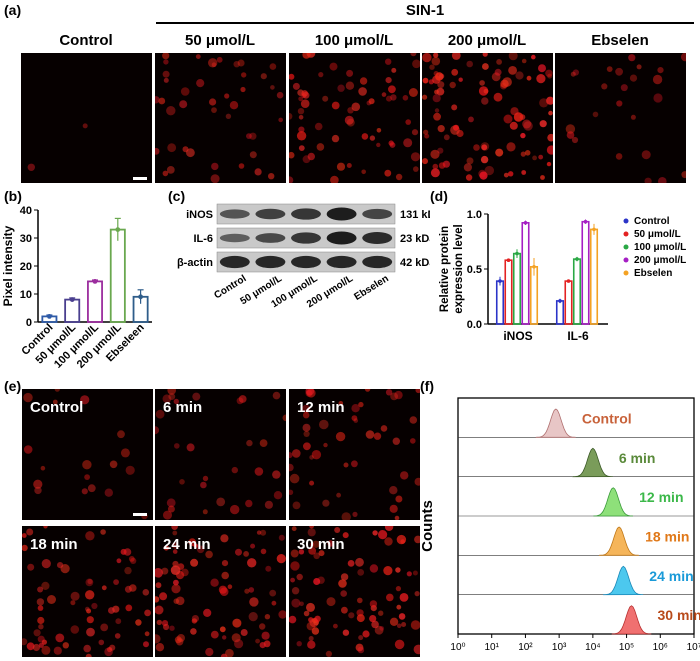 This screenshot has width=700, height=661. What do you see at coordinates (415, 239) in the screenshot?
I see `blot-kda-label: 23 kDa` at bounding box center [415, 239].